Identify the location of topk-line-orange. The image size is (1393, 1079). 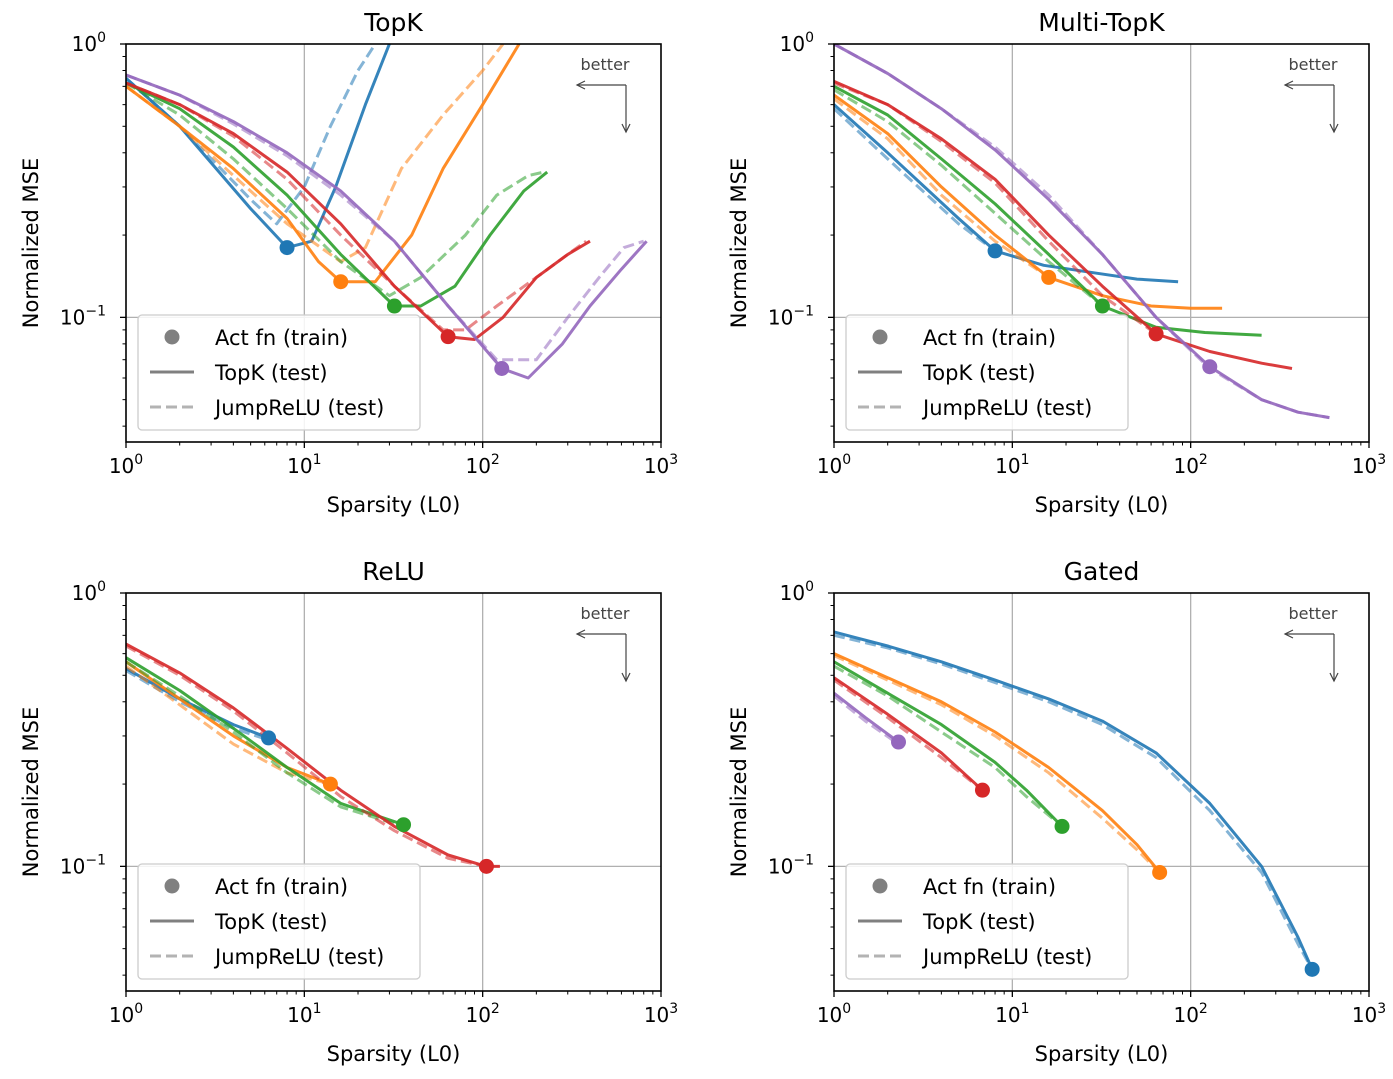
(228, 723).